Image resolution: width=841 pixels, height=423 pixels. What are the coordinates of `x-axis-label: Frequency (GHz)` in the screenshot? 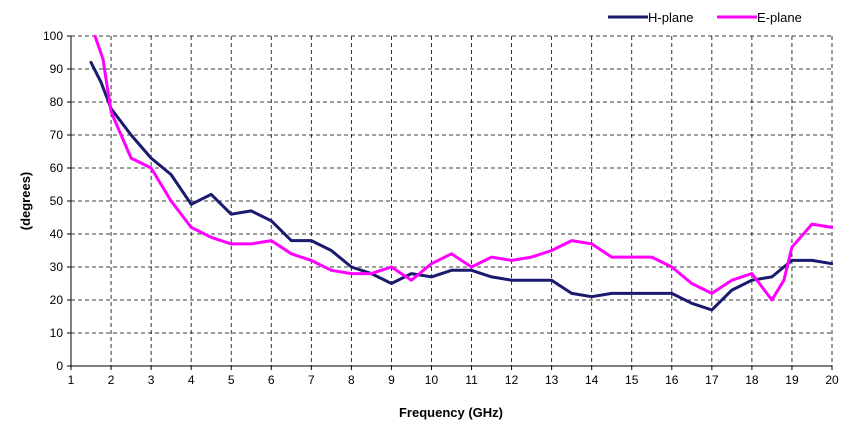 It's located at (451, 412).